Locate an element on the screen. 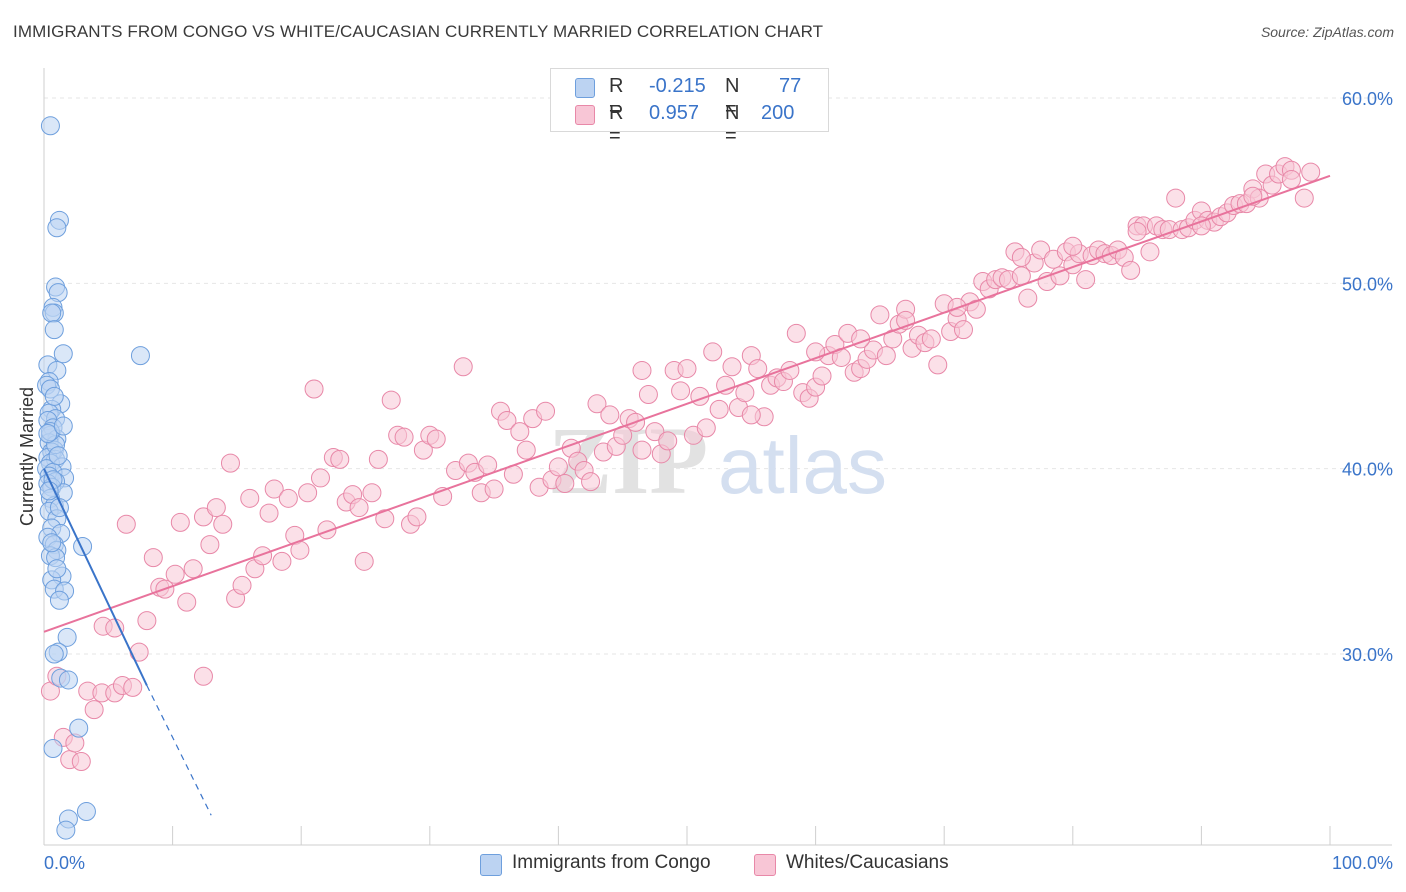 This screenshot has height=892, width=1406. source-label: Source: ZipAtlas.com is located at coordinates (1327, 32).